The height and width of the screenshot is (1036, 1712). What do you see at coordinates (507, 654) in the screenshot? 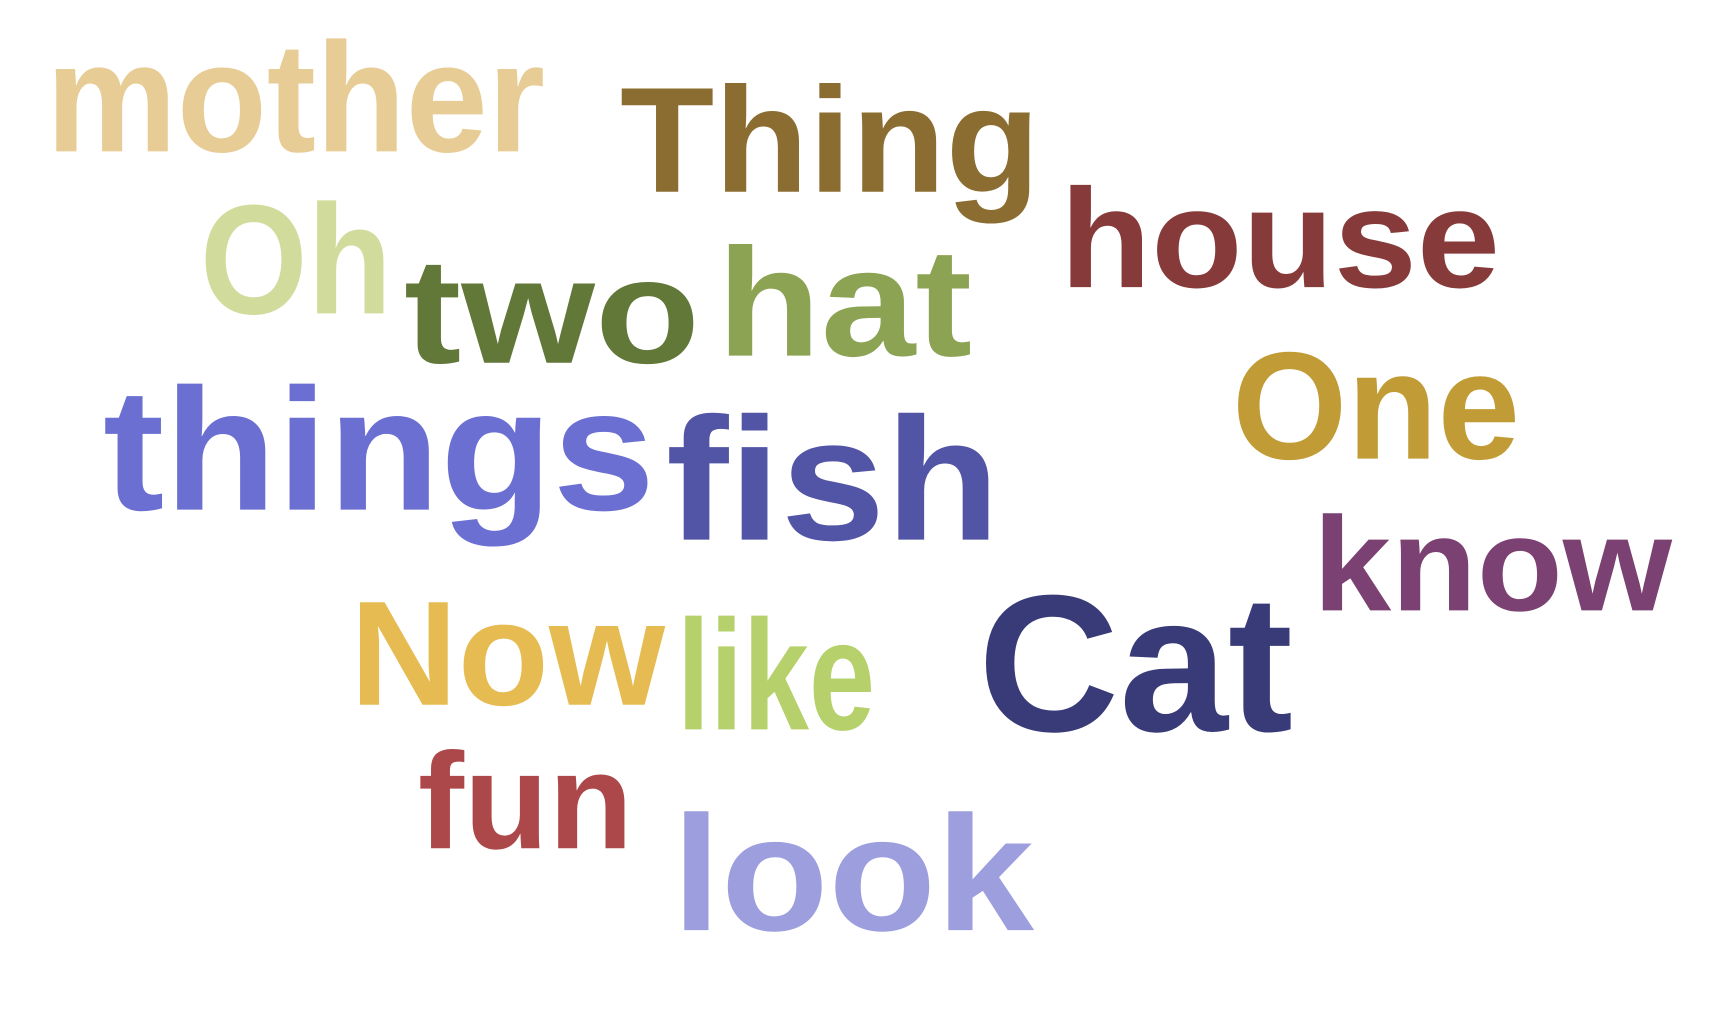
I see `word-now: Now` at bounding box center [507, 654].